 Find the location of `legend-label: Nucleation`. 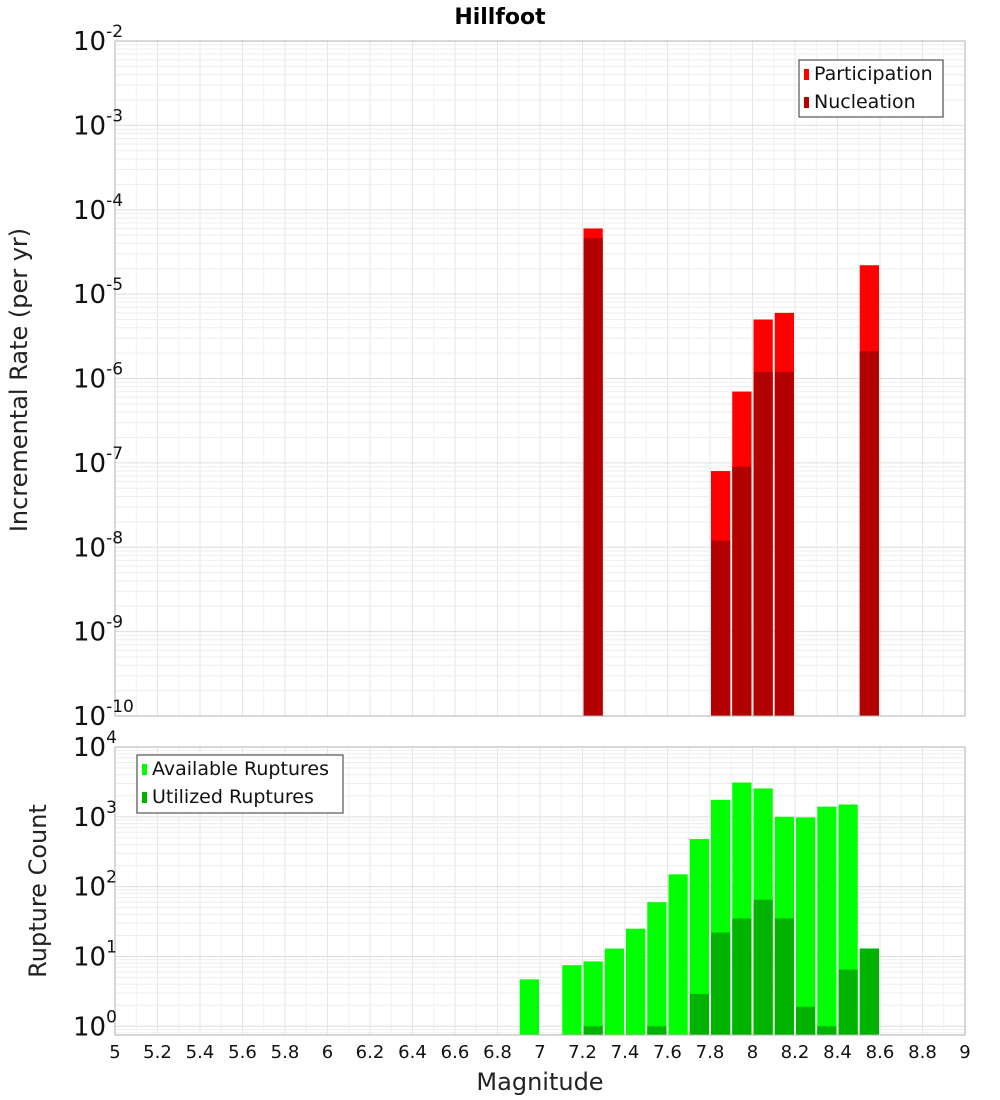

legend-label: Nucleation is located at coordinates (865, 102).